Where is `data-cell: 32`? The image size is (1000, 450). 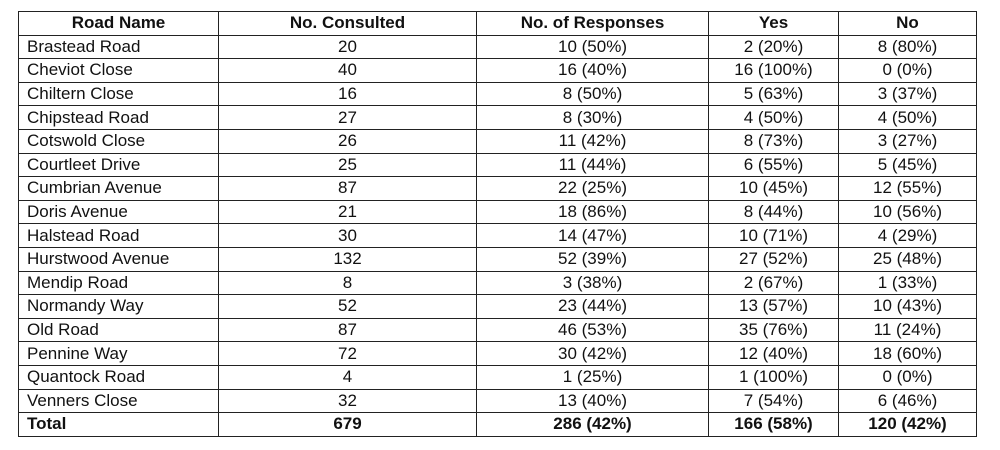 data-cell: 32 is located at coordinates (347, 401).